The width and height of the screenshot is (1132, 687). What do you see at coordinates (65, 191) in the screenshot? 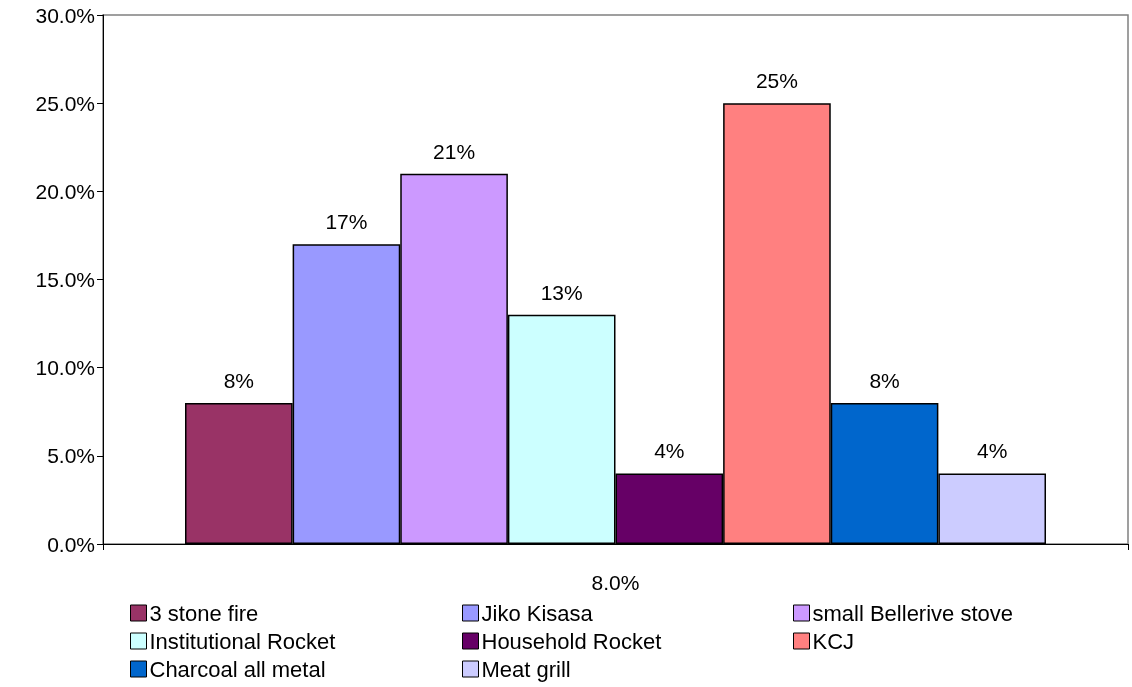
I see `y-tick-label: 20.0%` at bounding box center [65, 191].